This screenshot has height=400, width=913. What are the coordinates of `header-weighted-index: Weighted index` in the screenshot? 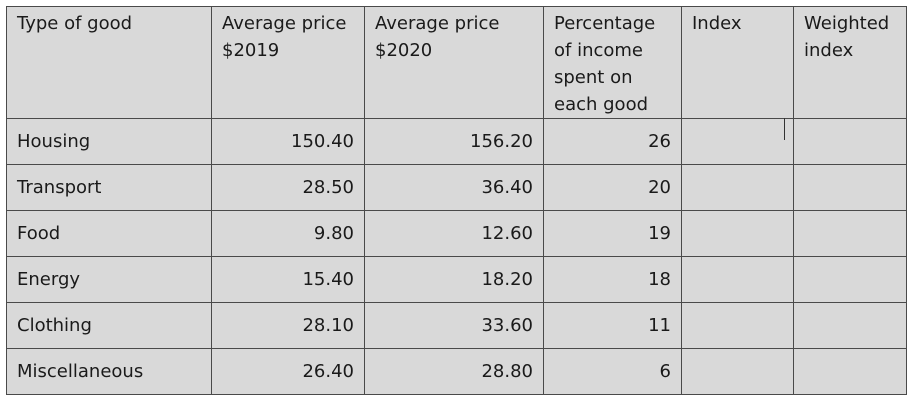 It's located at (850, 62).